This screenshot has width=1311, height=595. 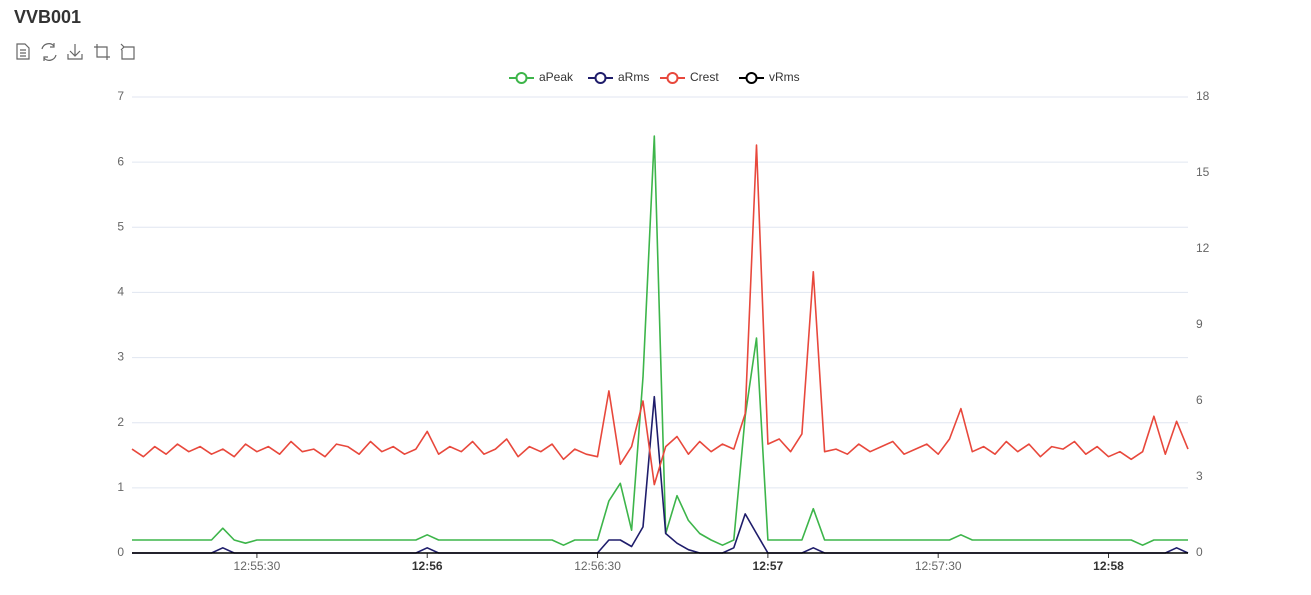 What do you see at coordinates (120, 422) in the screenshot?
I see `y-tick-label: 2` at bounding box center [120, 422].